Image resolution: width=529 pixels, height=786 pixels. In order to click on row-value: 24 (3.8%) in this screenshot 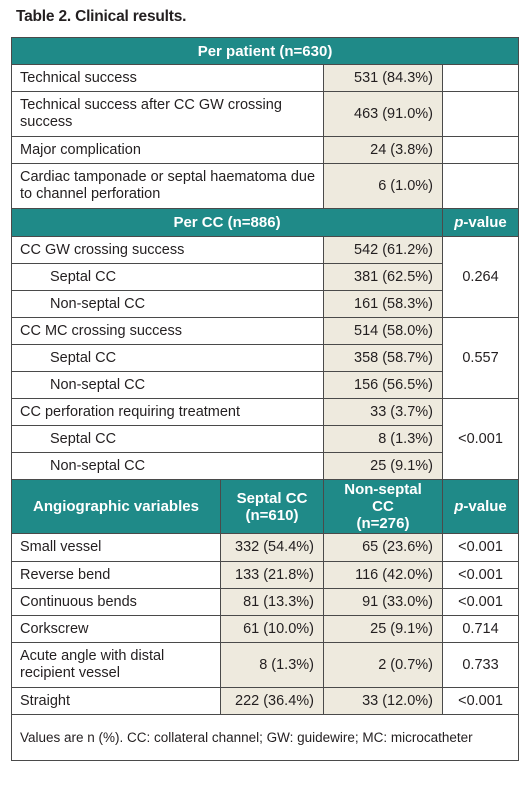, I will do `click(383, 150)`.